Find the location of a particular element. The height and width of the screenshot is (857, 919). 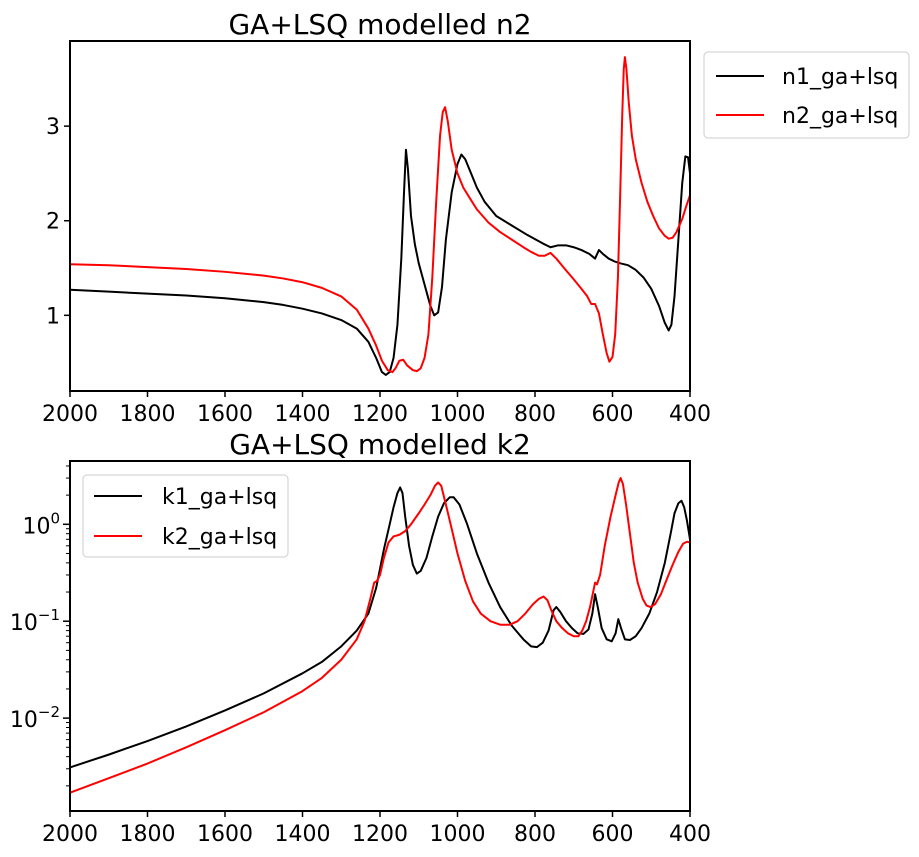

y-tick-label: 10⁻² is located at coordinates (35, 718).